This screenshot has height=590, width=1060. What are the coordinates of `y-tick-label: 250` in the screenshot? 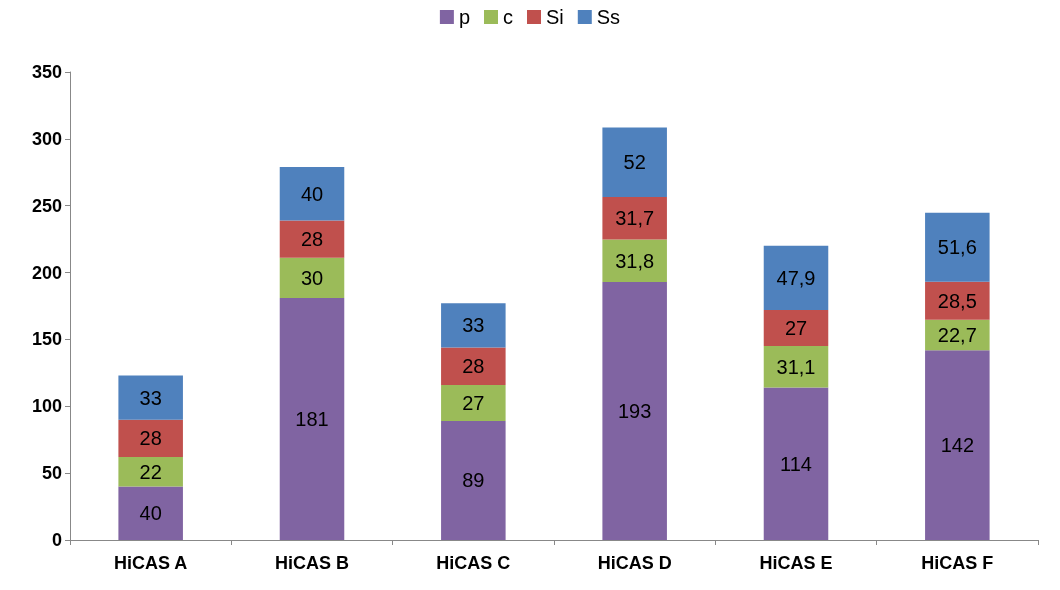 It's located at (46, 205).